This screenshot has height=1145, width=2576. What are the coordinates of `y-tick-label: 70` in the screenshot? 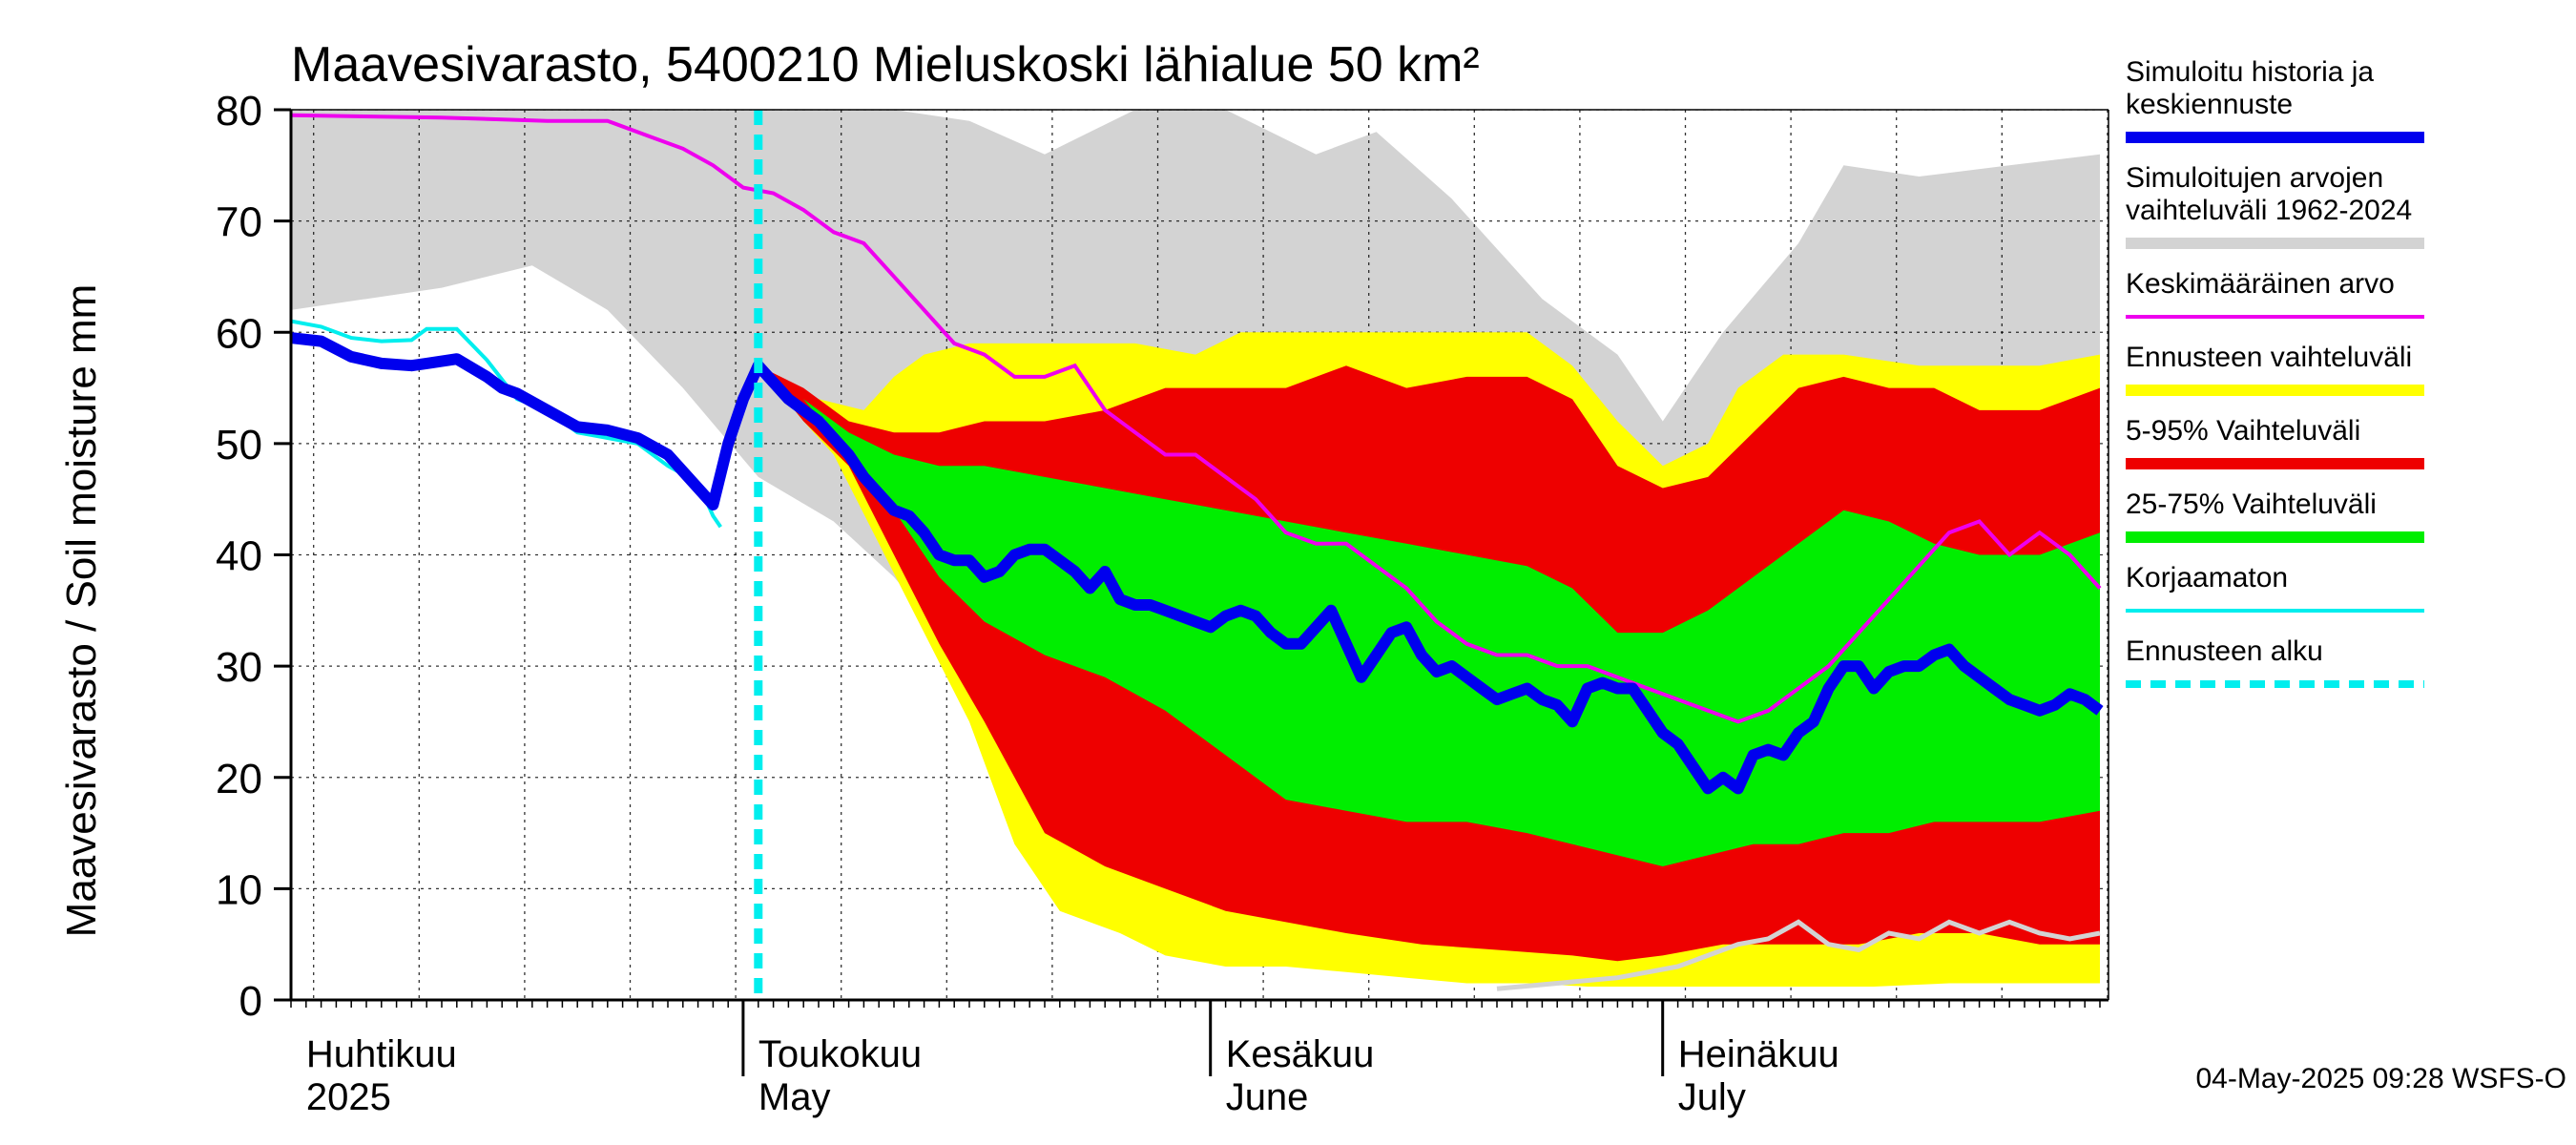 It's located at (239, 222).